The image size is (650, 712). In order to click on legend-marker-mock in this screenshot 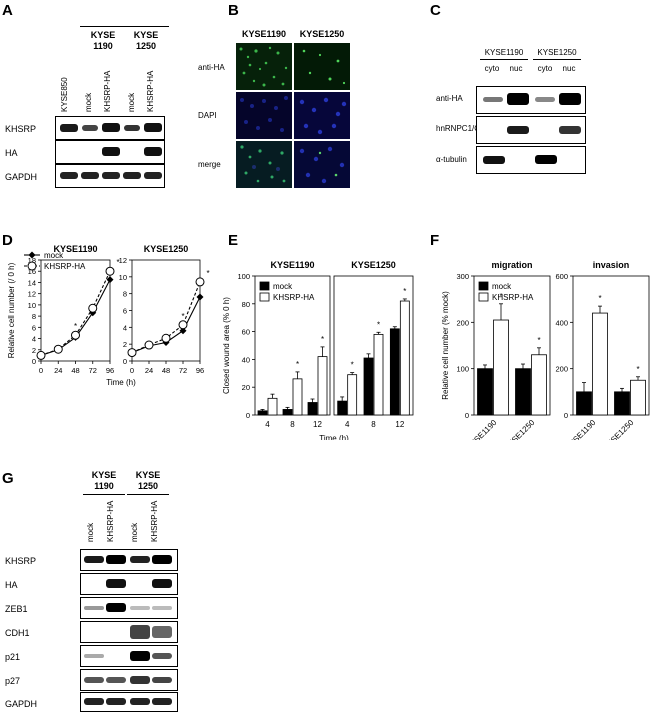, I will do `click(32, 255)`.